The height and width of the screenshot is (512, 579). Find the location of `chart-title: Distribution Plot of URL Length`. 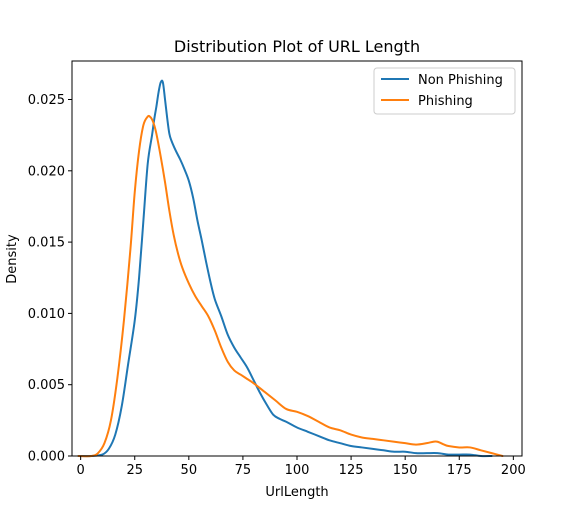

chart-title: Distribution Plot of URL Length is located at coordinates (297, 46).